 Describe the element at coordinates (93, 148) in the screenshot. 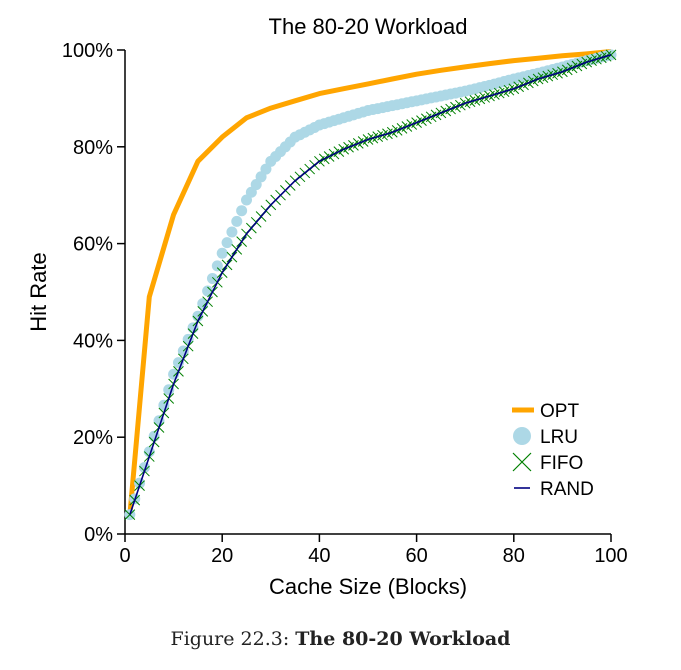

I see `y-tick-label: 80%` at that location.